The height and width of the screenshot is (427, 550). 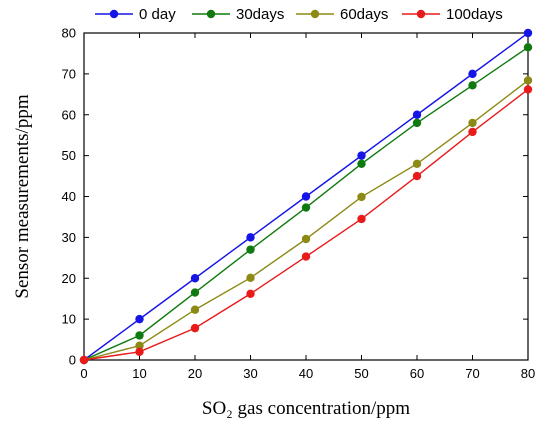 What do you see at coordinates (157, 14) in the screenshot?
I see `legend-label: 0 day` at bounding box center [157, 14].